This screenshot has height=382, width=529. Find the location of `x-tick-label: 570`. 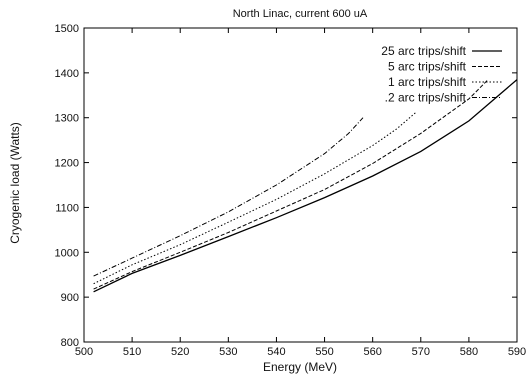

x-tick-label: 570 is located at coordinates (421, 352).